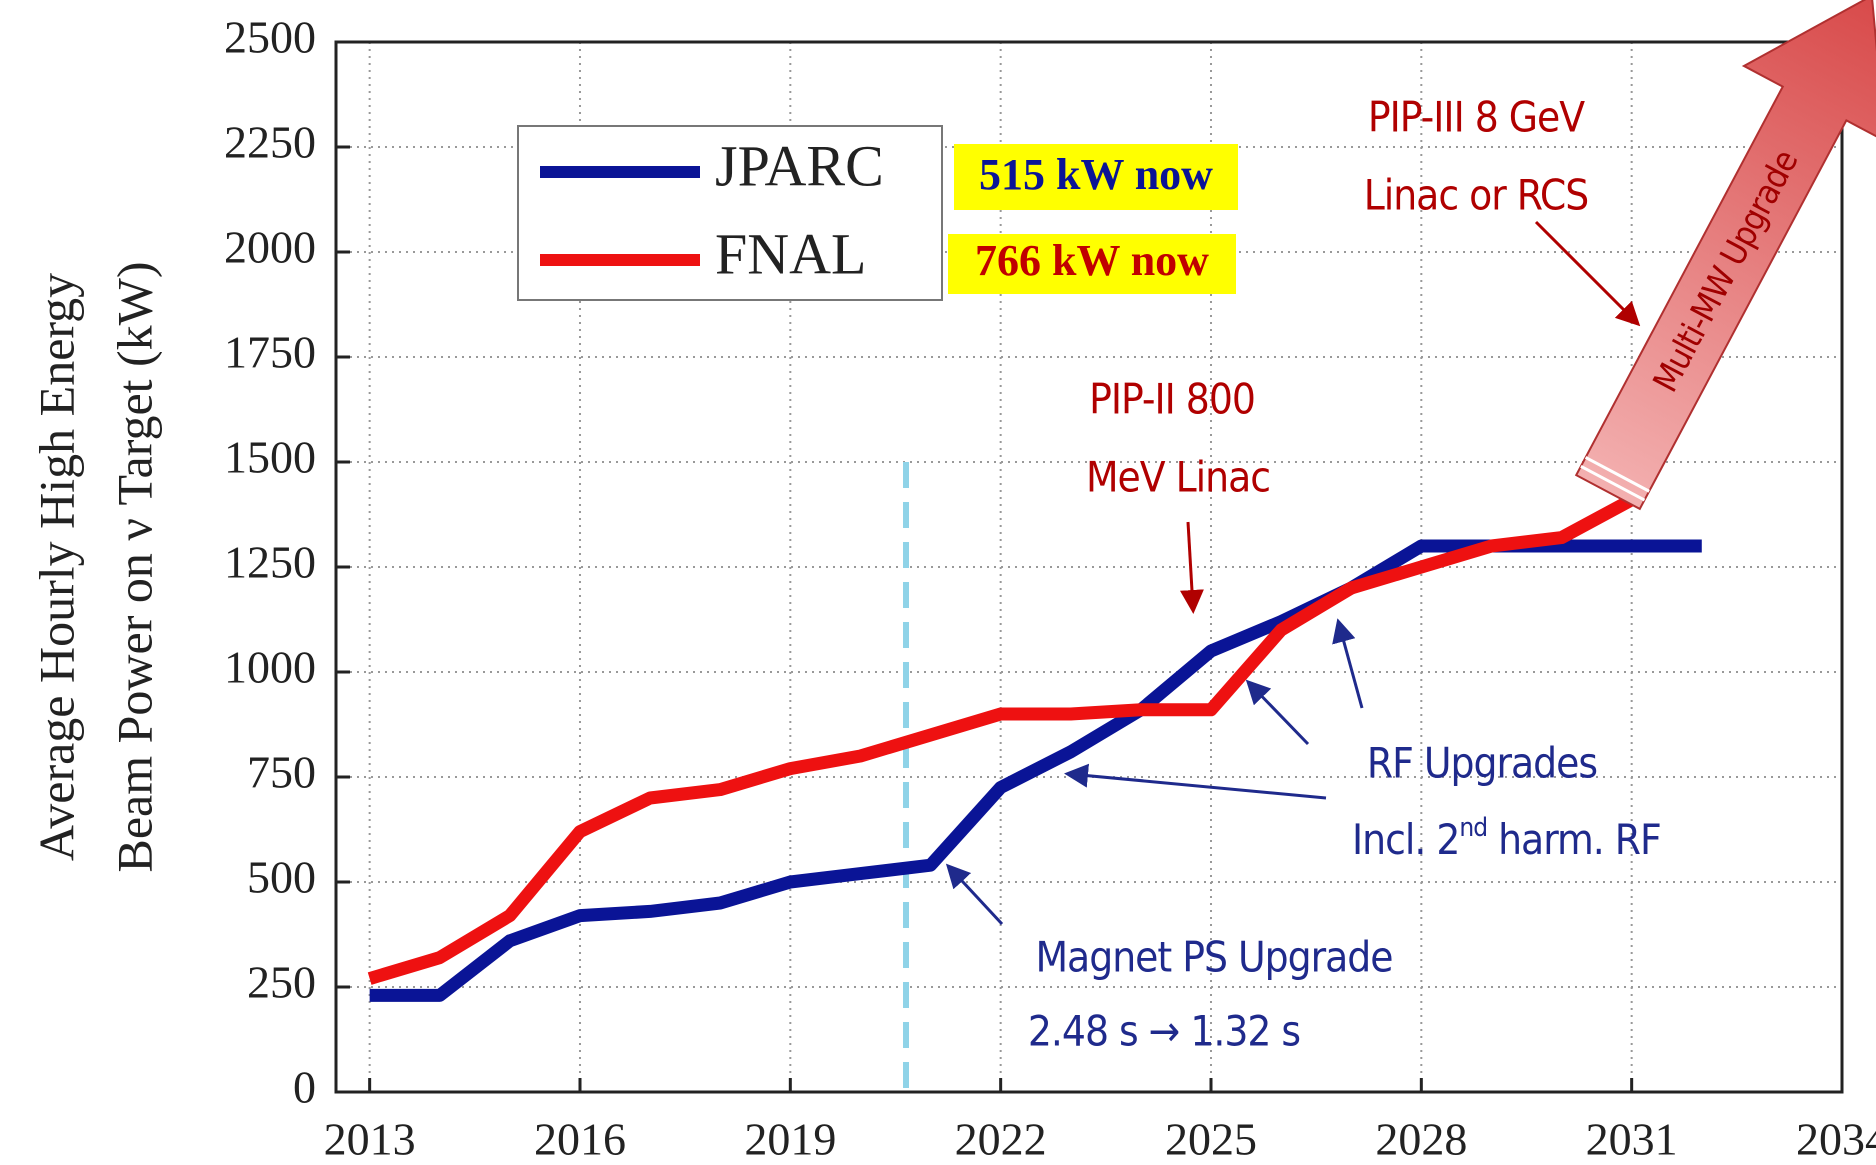 The image size is (1876, 1165). Describe the element at coordinates (281, 877) in the screenshot. I see `y-tick-label: 500` at that location.